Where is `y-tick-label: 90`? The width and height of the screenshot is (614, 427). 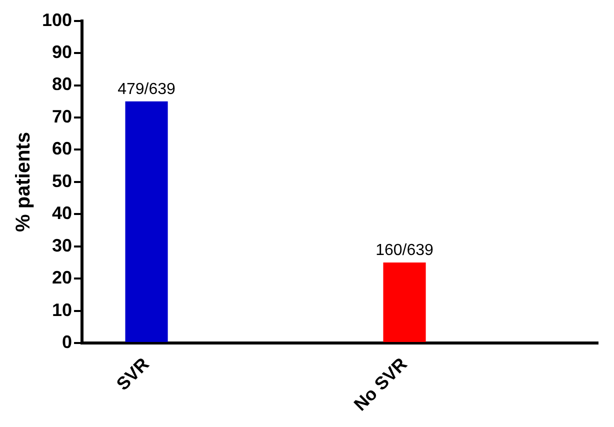
y-tick-label: 90 is located at coordinates (62, 52).